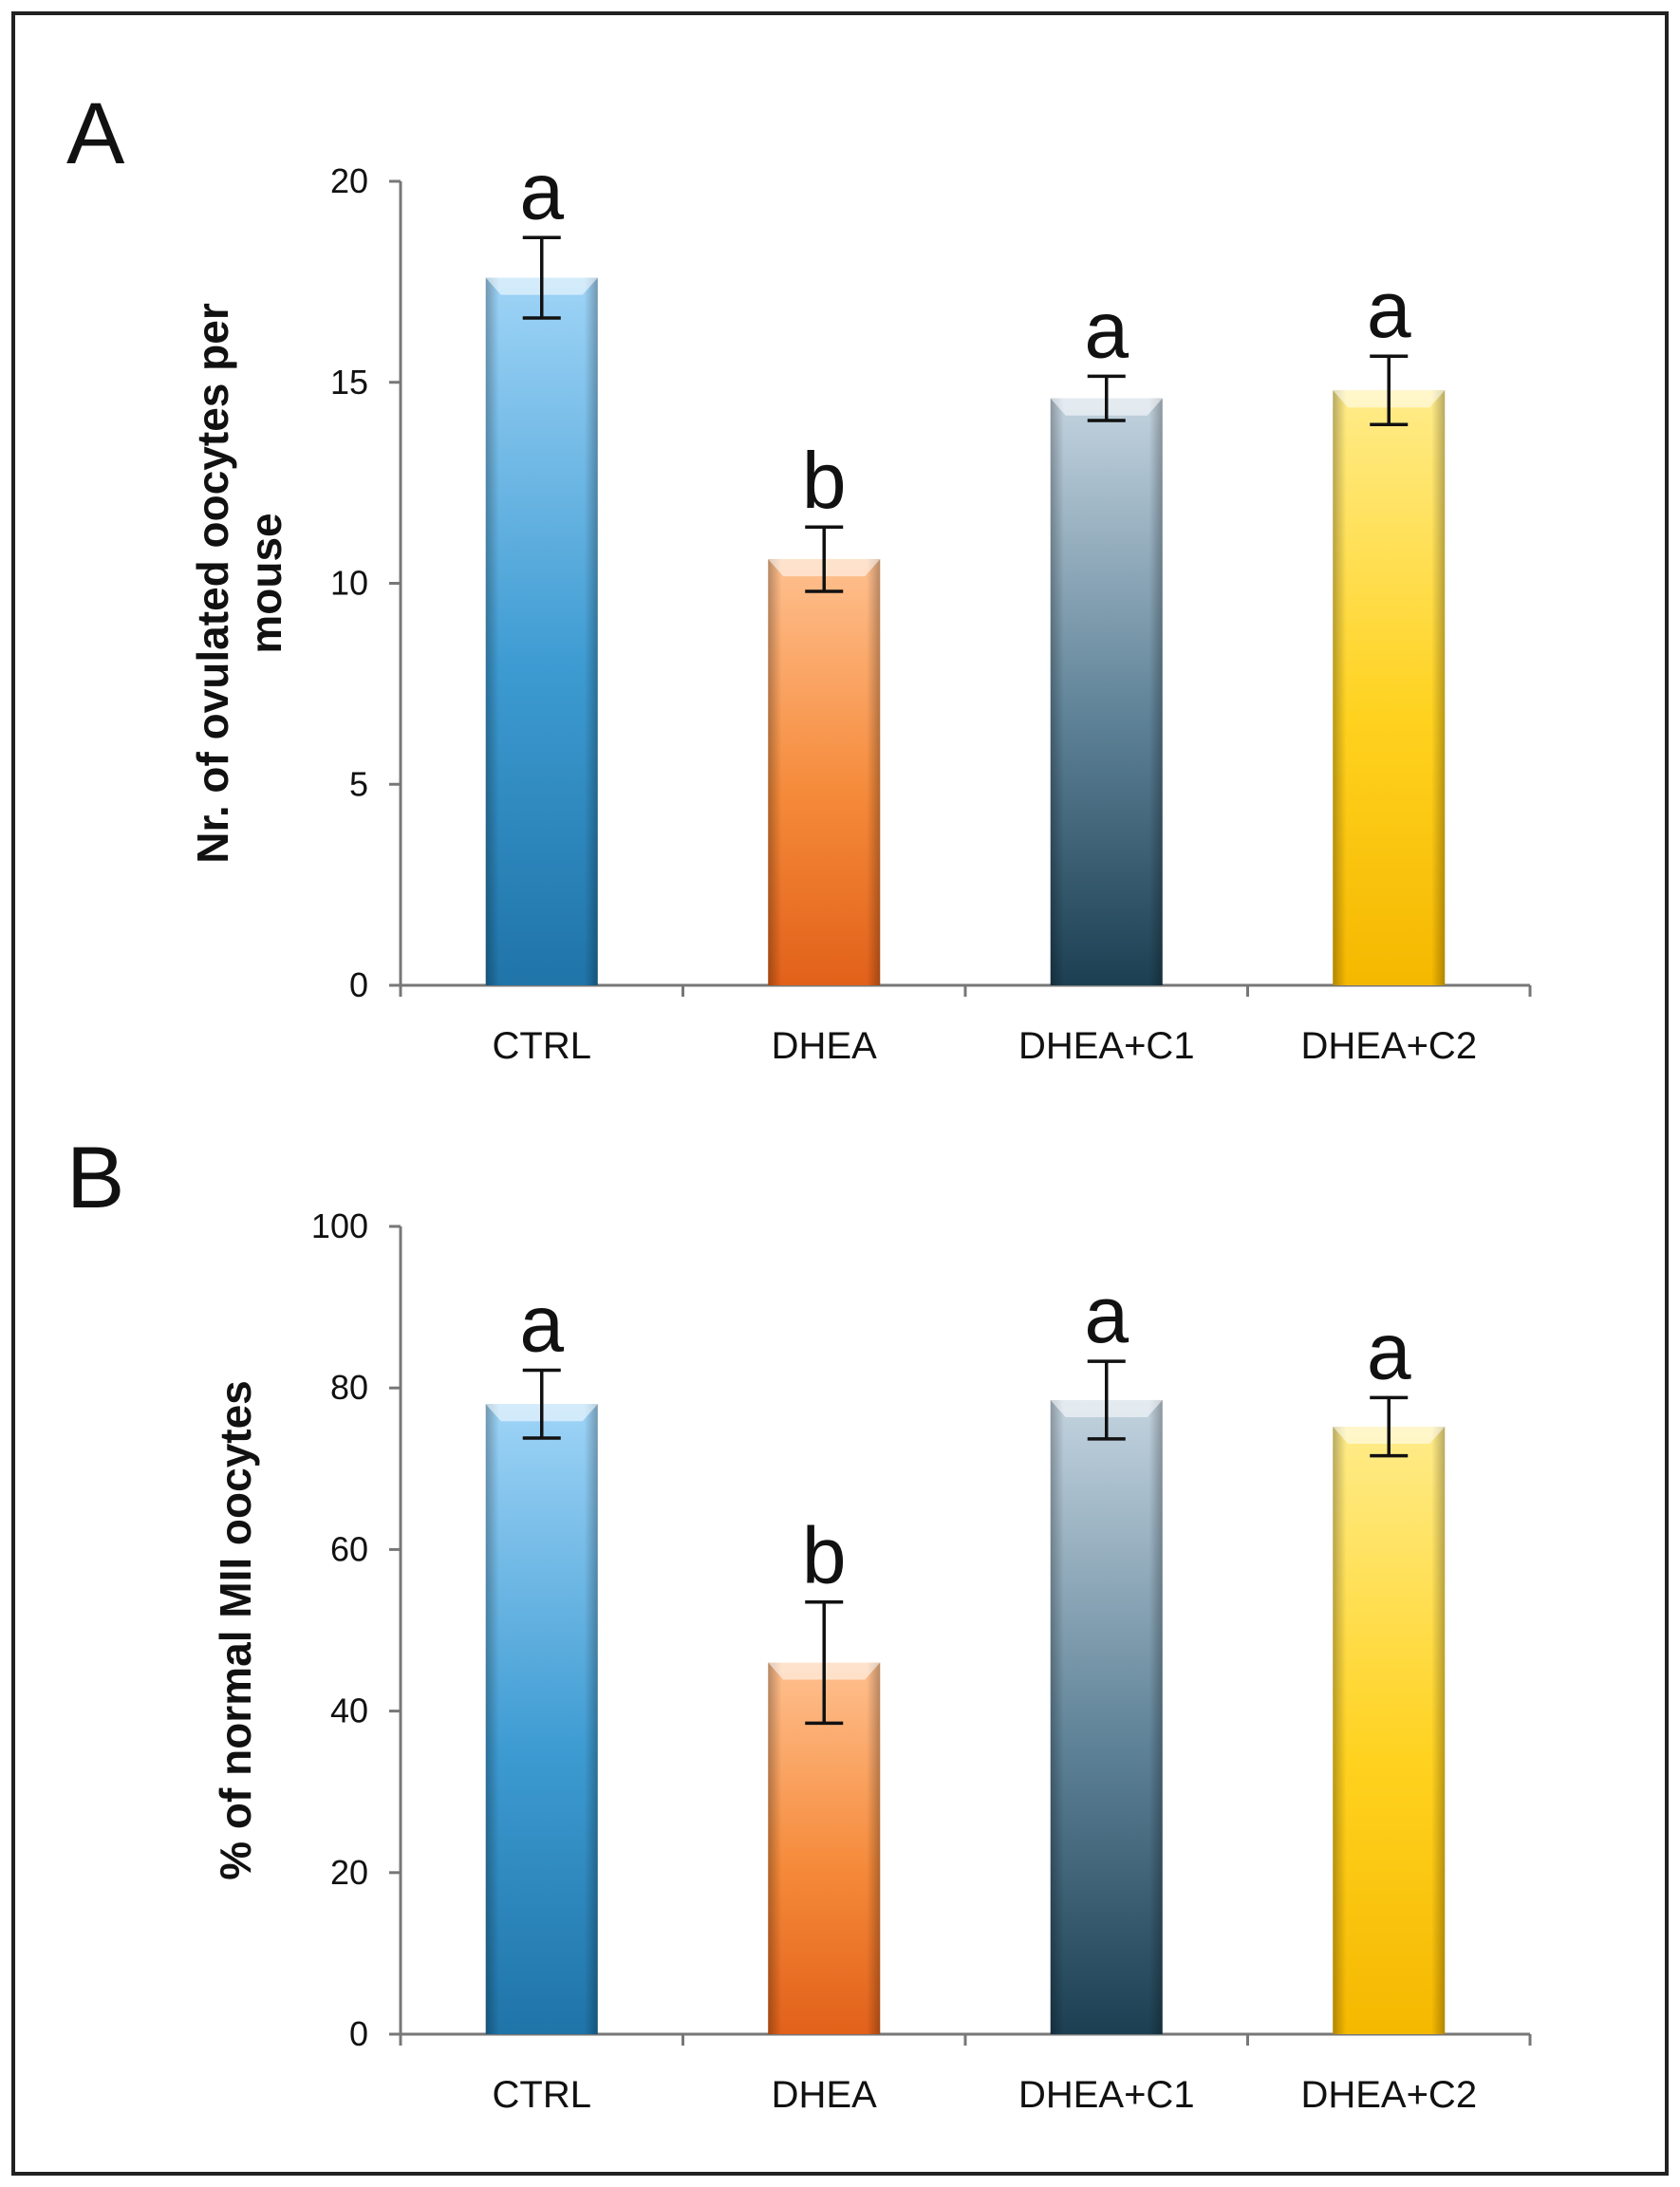  What do you see at coordinates (824, 2095) in the screenshot?
I see `panel-b-category-label-dhea: DHEA` at bounding box center [824, 2095].